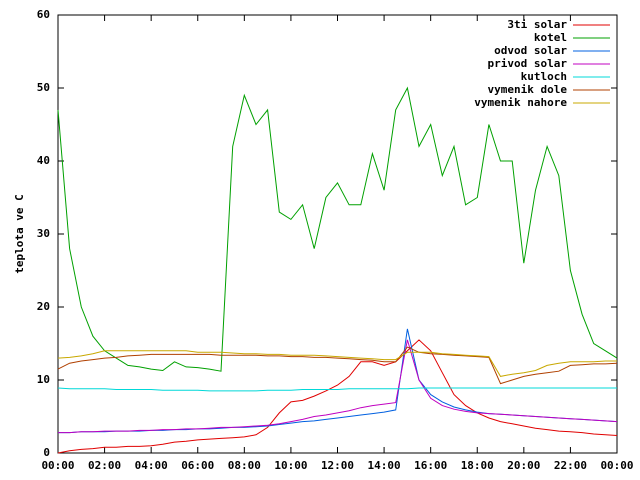 Image resolution: width=640 pixels, height=480 pixels. Describe the element at coordinates (544, 76) in the screenshot. I see `legend-label: kutloch` at that location.